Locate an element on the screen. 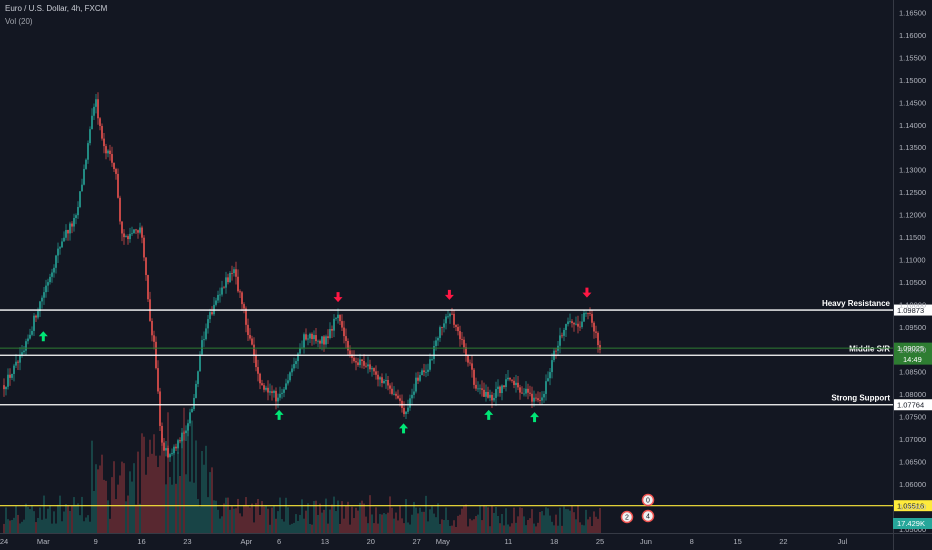 The height and width of the screenshot is (550, 932). event-badge-count: 2 is located at coordinates (627, 518).